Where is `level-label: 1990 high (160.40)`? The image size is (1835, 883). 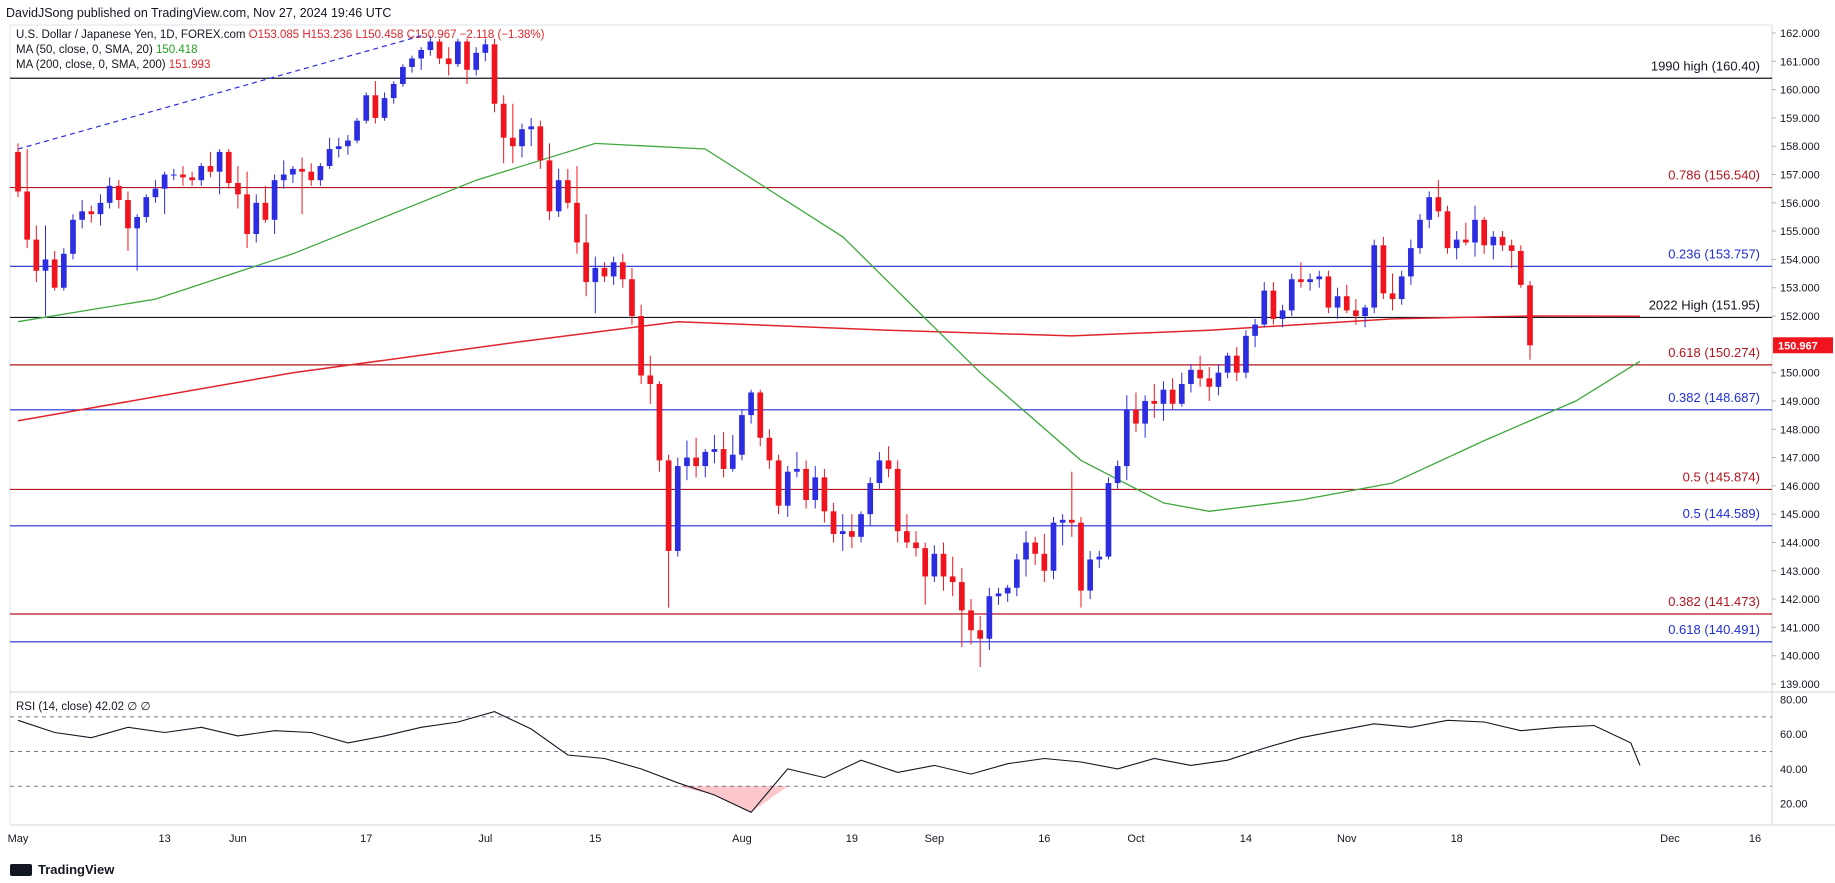
level-label: 1990 high (160.40) is located at coordinates (1705, 65).